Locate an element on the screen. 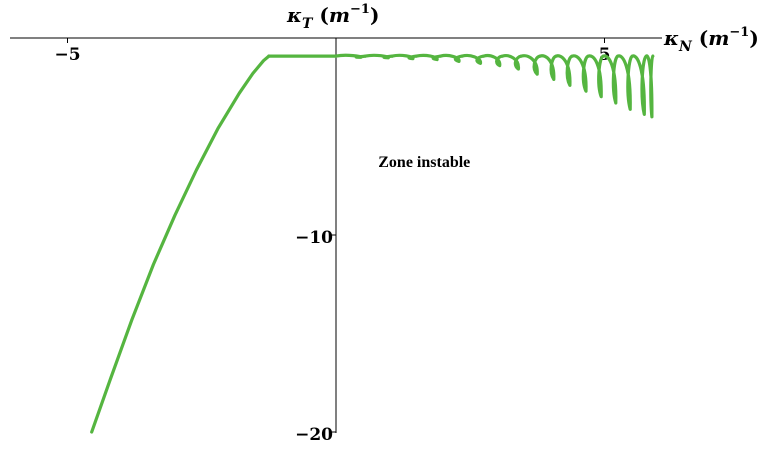  y-tick-label: −10 is located at coordinates (314, 238).